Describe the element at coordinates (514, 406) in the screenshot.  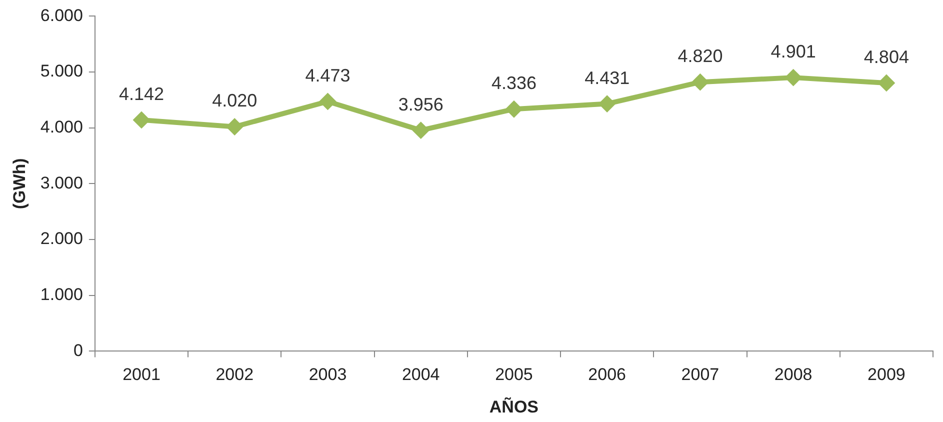
I see `x-axis-title: AÑOS` at that location.